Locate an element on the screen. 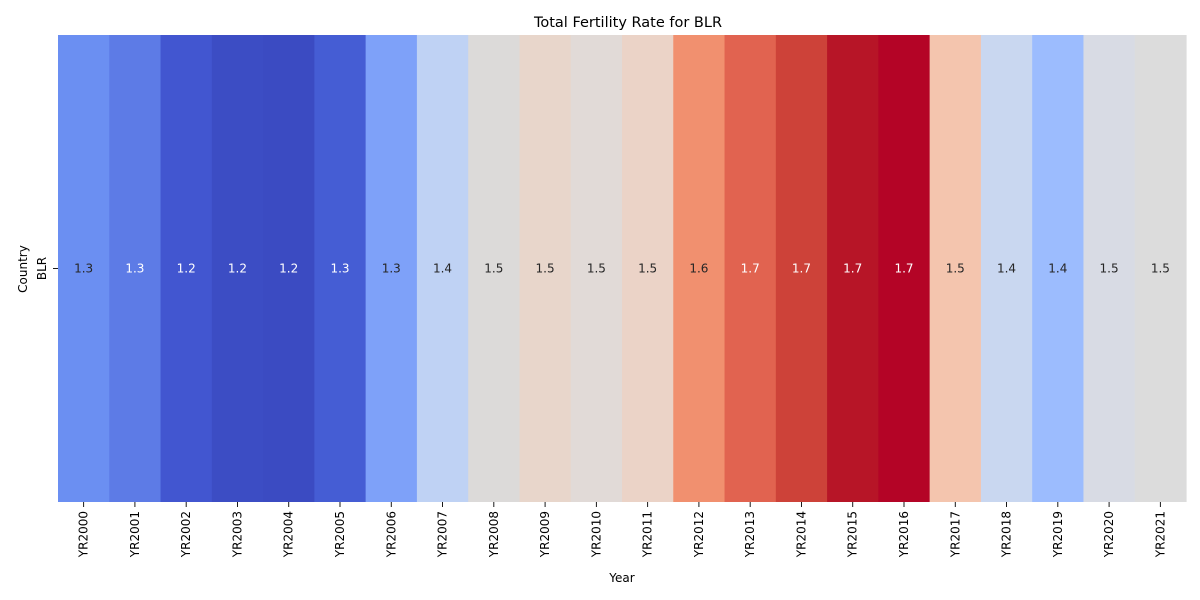 The image size is (1200, 600). x-tick-label: YR2016 is located at coordinates (904, 534).